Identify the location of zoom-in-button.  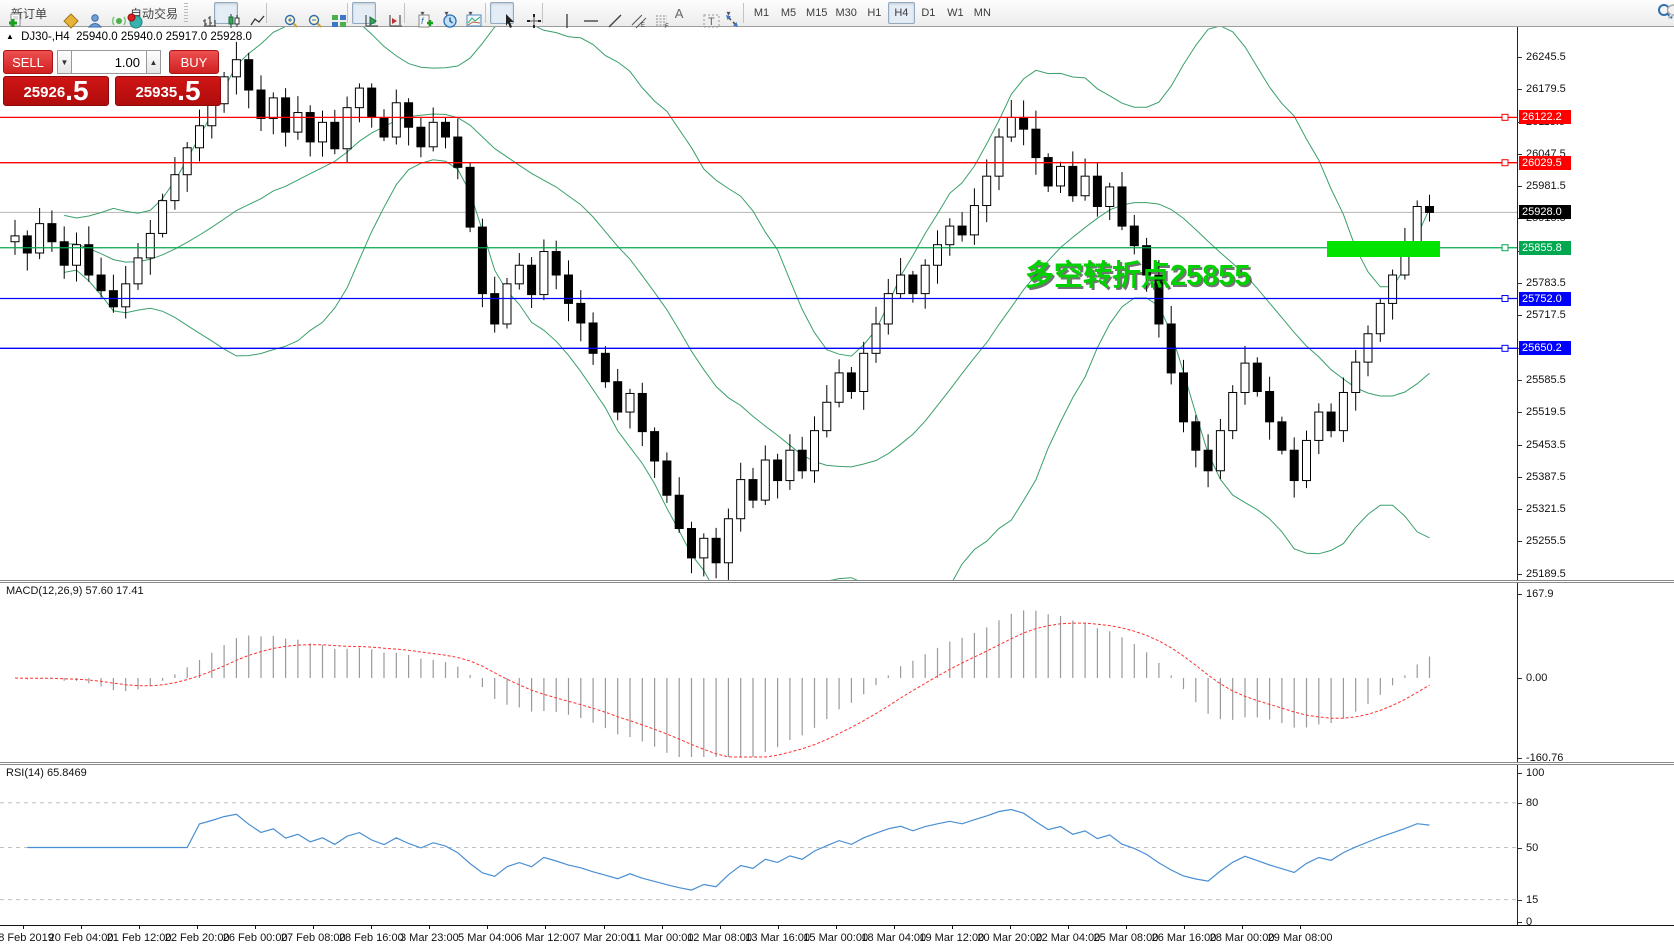
(284, 15).